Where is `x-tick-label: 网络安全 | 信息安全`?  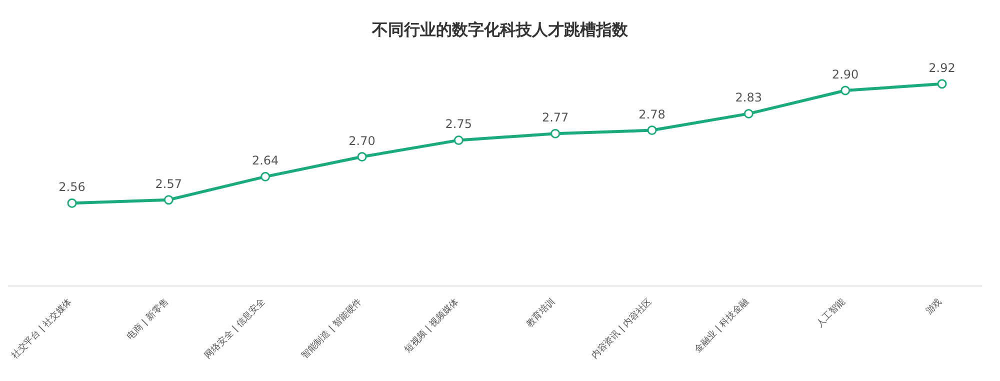 x-tick-label: 网络安全 | 信息安全 is located at coordinates (235, 329).